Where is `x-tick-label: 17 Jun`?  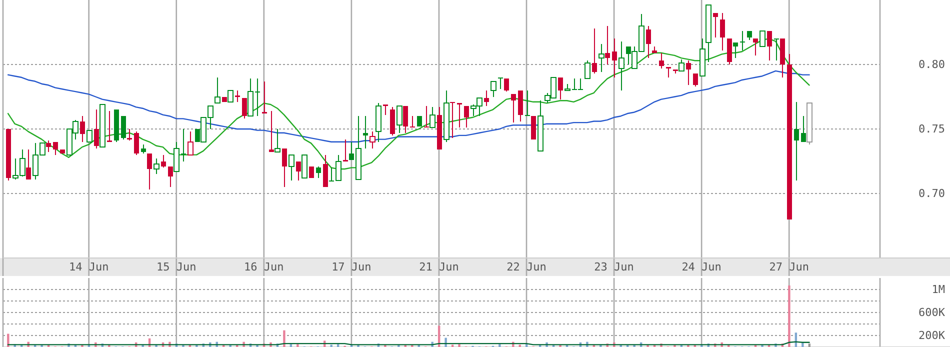
x-tick-label: 17 Jun is located at coordinates (352, 267).